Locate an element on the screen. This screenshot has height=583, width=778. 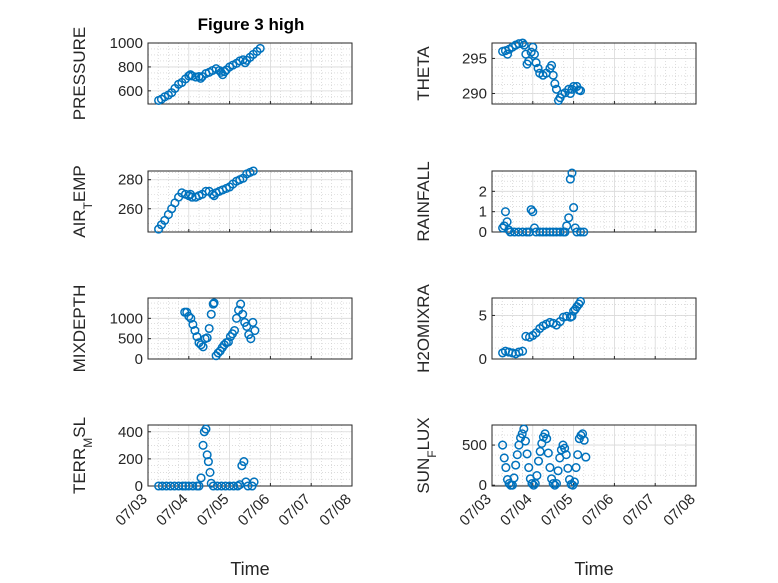
subplot-air-temp: 260 280 AIRTEMP is located at coordinates (211, 201).